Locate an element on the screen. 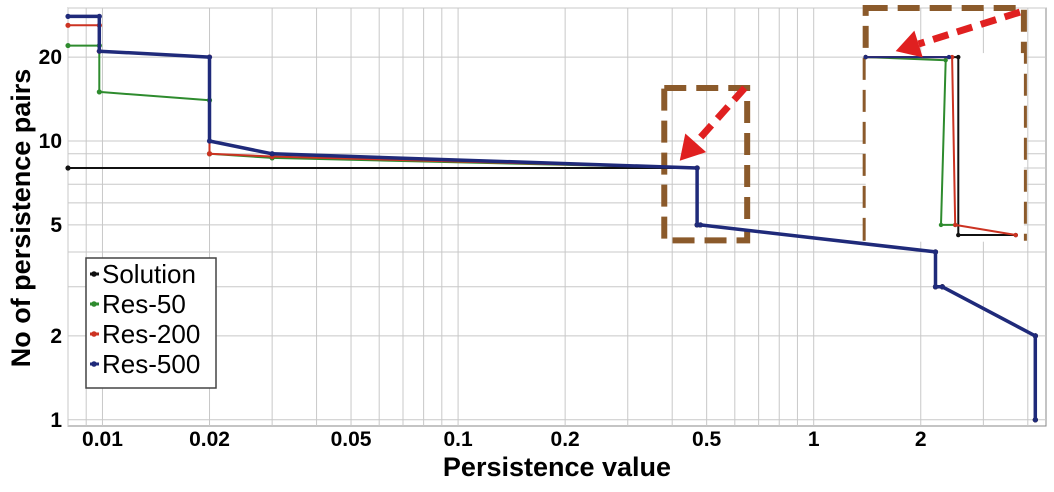  highlight-arrows is located at coordinates (850, 84).